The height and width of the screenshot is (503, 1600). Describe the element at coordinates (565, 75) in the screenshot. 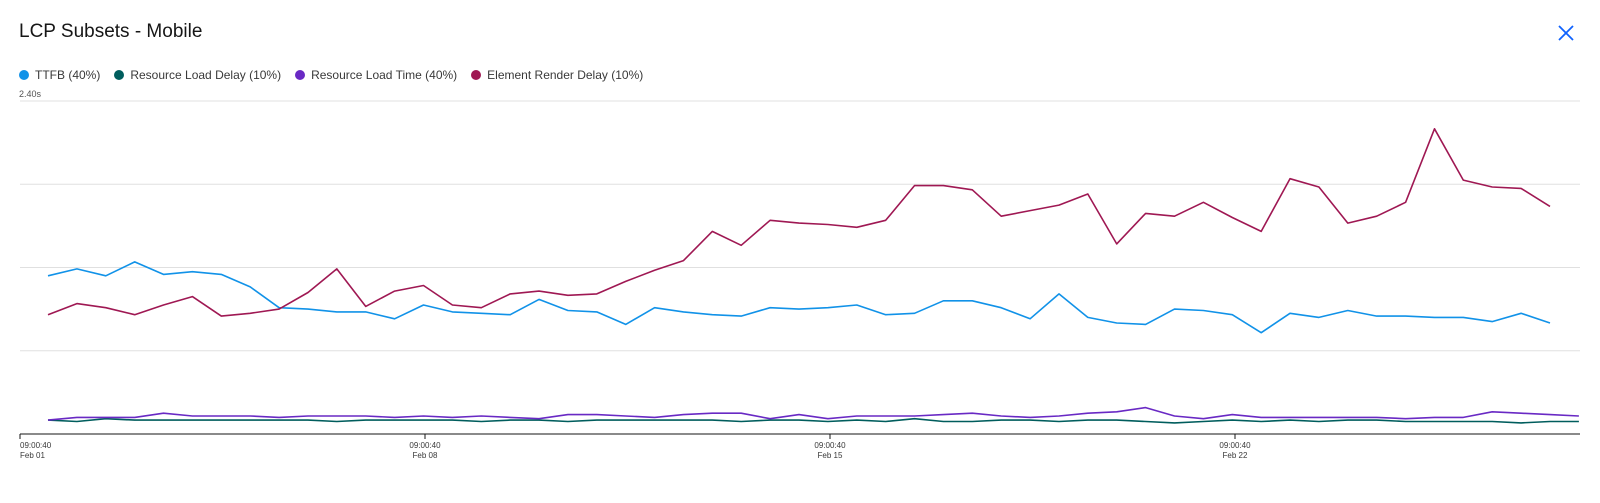

I see `legend-label-element-render-delay: Element Render Delay (10%)` at that location.